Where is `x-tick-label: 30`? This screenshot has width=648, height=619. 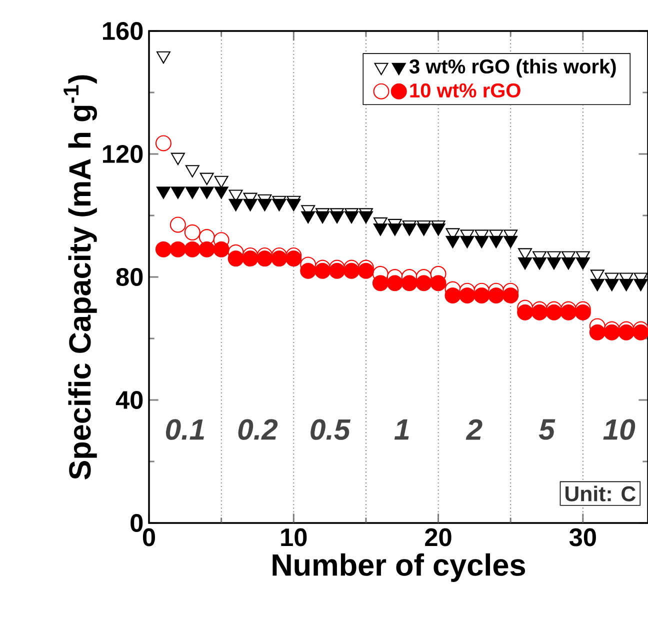
x-tick-label: 30 is located at coordinates (582, 537).